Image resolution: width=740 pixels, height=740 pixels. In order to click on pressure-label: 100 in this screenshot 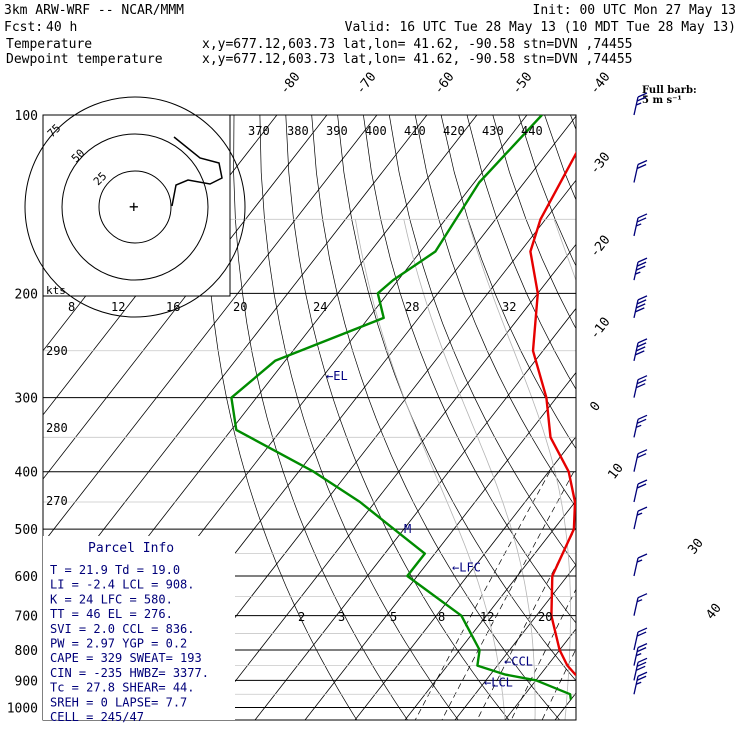, I will do `click(26, 116)`.